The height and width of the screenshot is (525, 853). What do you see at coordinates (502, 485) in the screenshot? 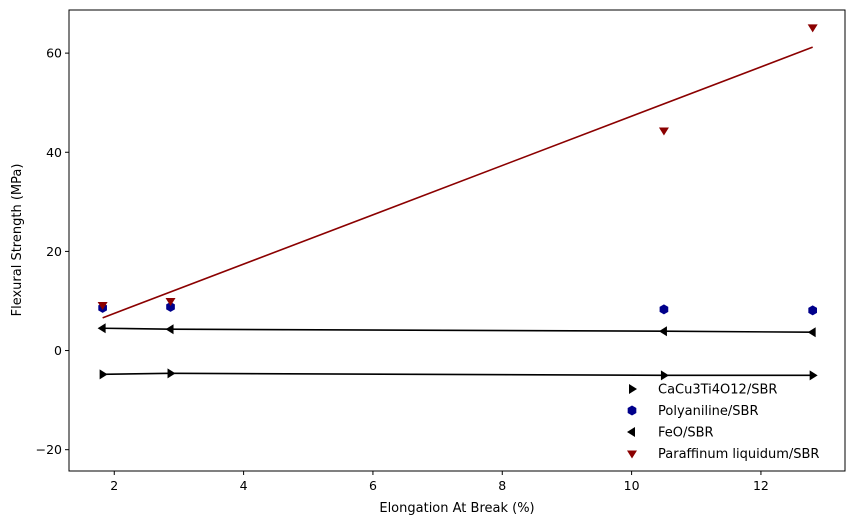
I see `x-tick-label: 8` at bounding box center [502, 485].